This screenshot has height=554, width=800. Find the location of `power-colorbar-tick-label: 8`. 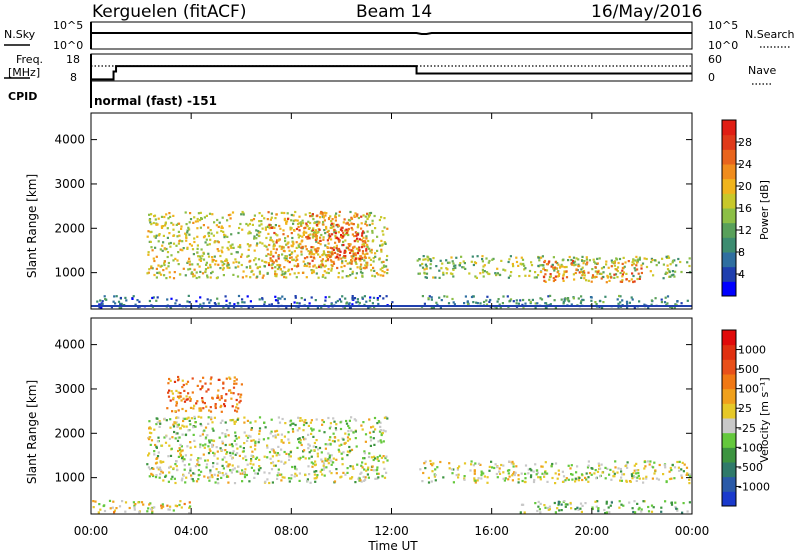

power-colorbar-tick-label: 8 is located at coordinates (741, 252).